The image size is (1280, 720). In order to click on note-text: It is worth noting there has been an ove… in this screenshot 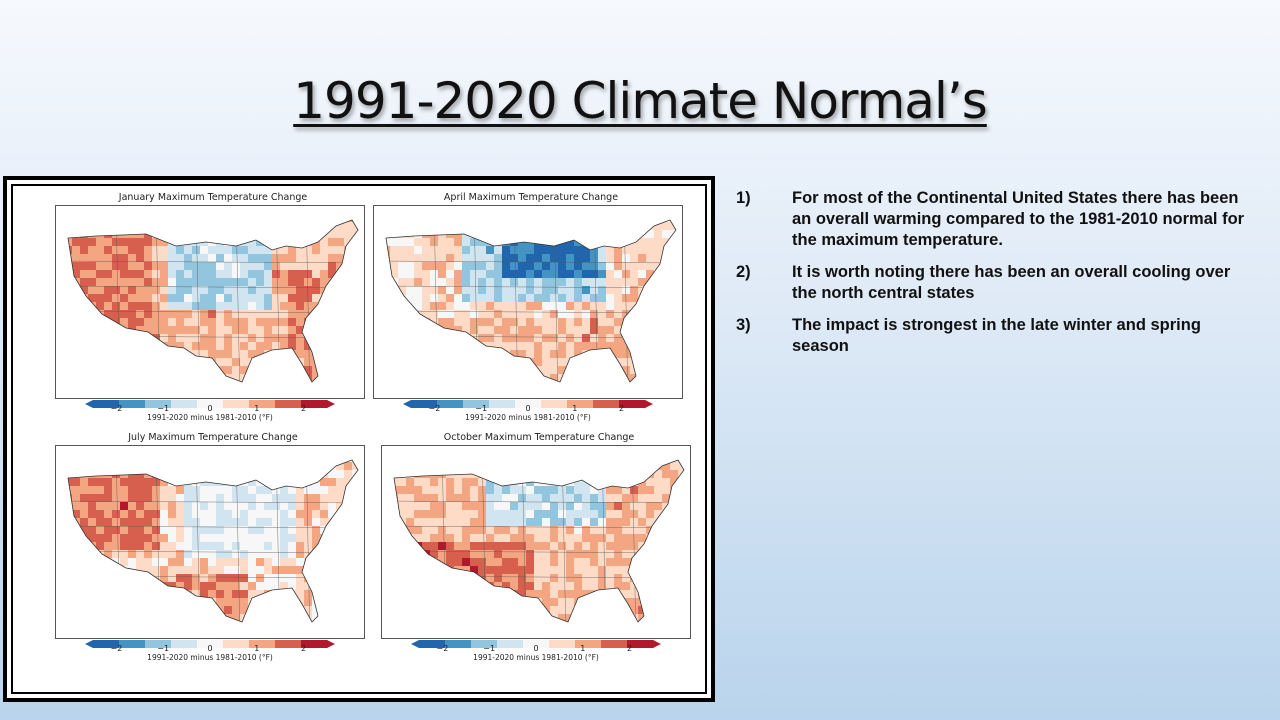, I will do `click(1011, 282)`.